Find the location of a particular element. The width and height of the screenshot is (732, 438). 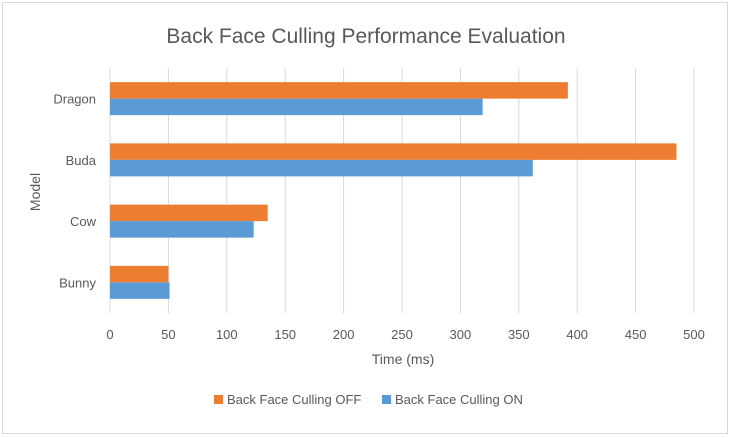

bar-back-face-culling-on-cow is located at coordinates (182, 229).